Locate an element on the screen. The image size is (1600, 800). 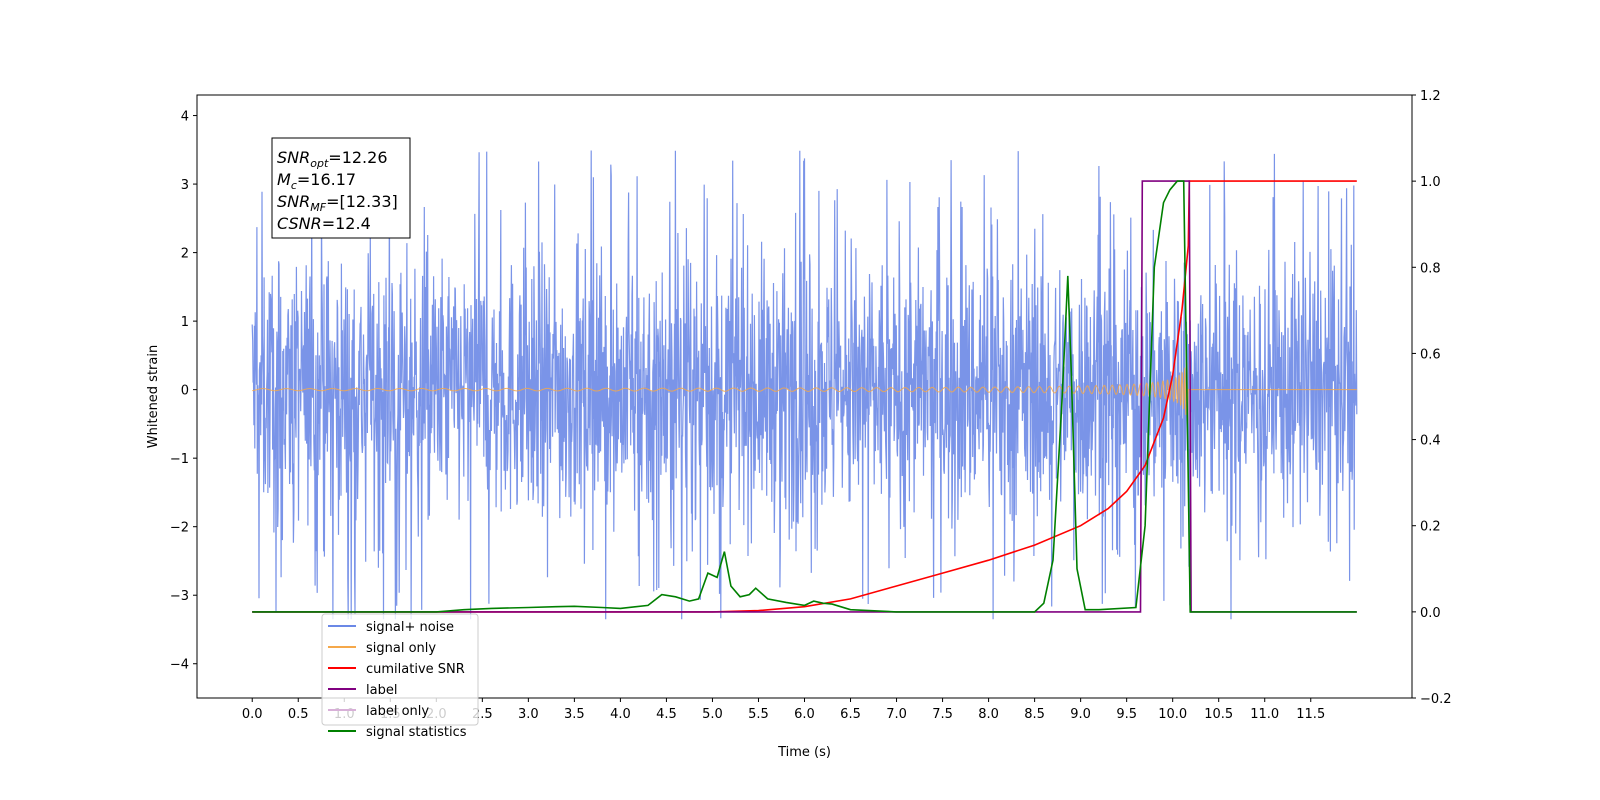
x-tick-label: 6.5 is located at coordinates (850, 714).